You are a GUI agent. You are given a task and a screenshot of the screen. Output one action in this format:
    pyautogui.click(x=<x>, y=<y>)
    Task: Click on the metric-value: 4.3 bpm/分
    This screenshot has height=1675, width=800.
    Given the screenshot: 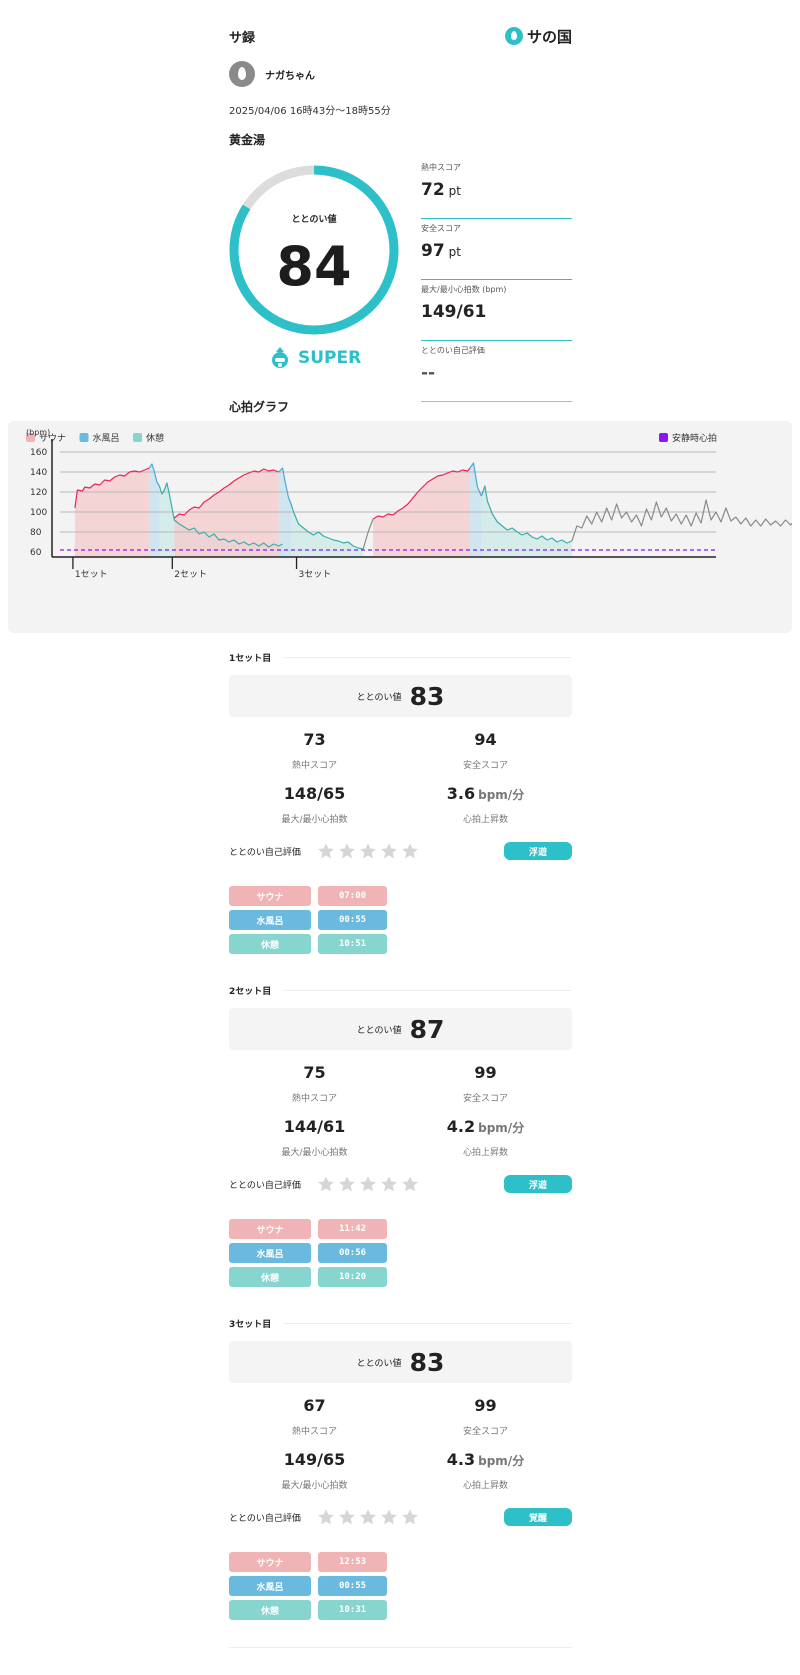 What is the action you would take?
    pyautogui.click(x=485, y=1459)
    